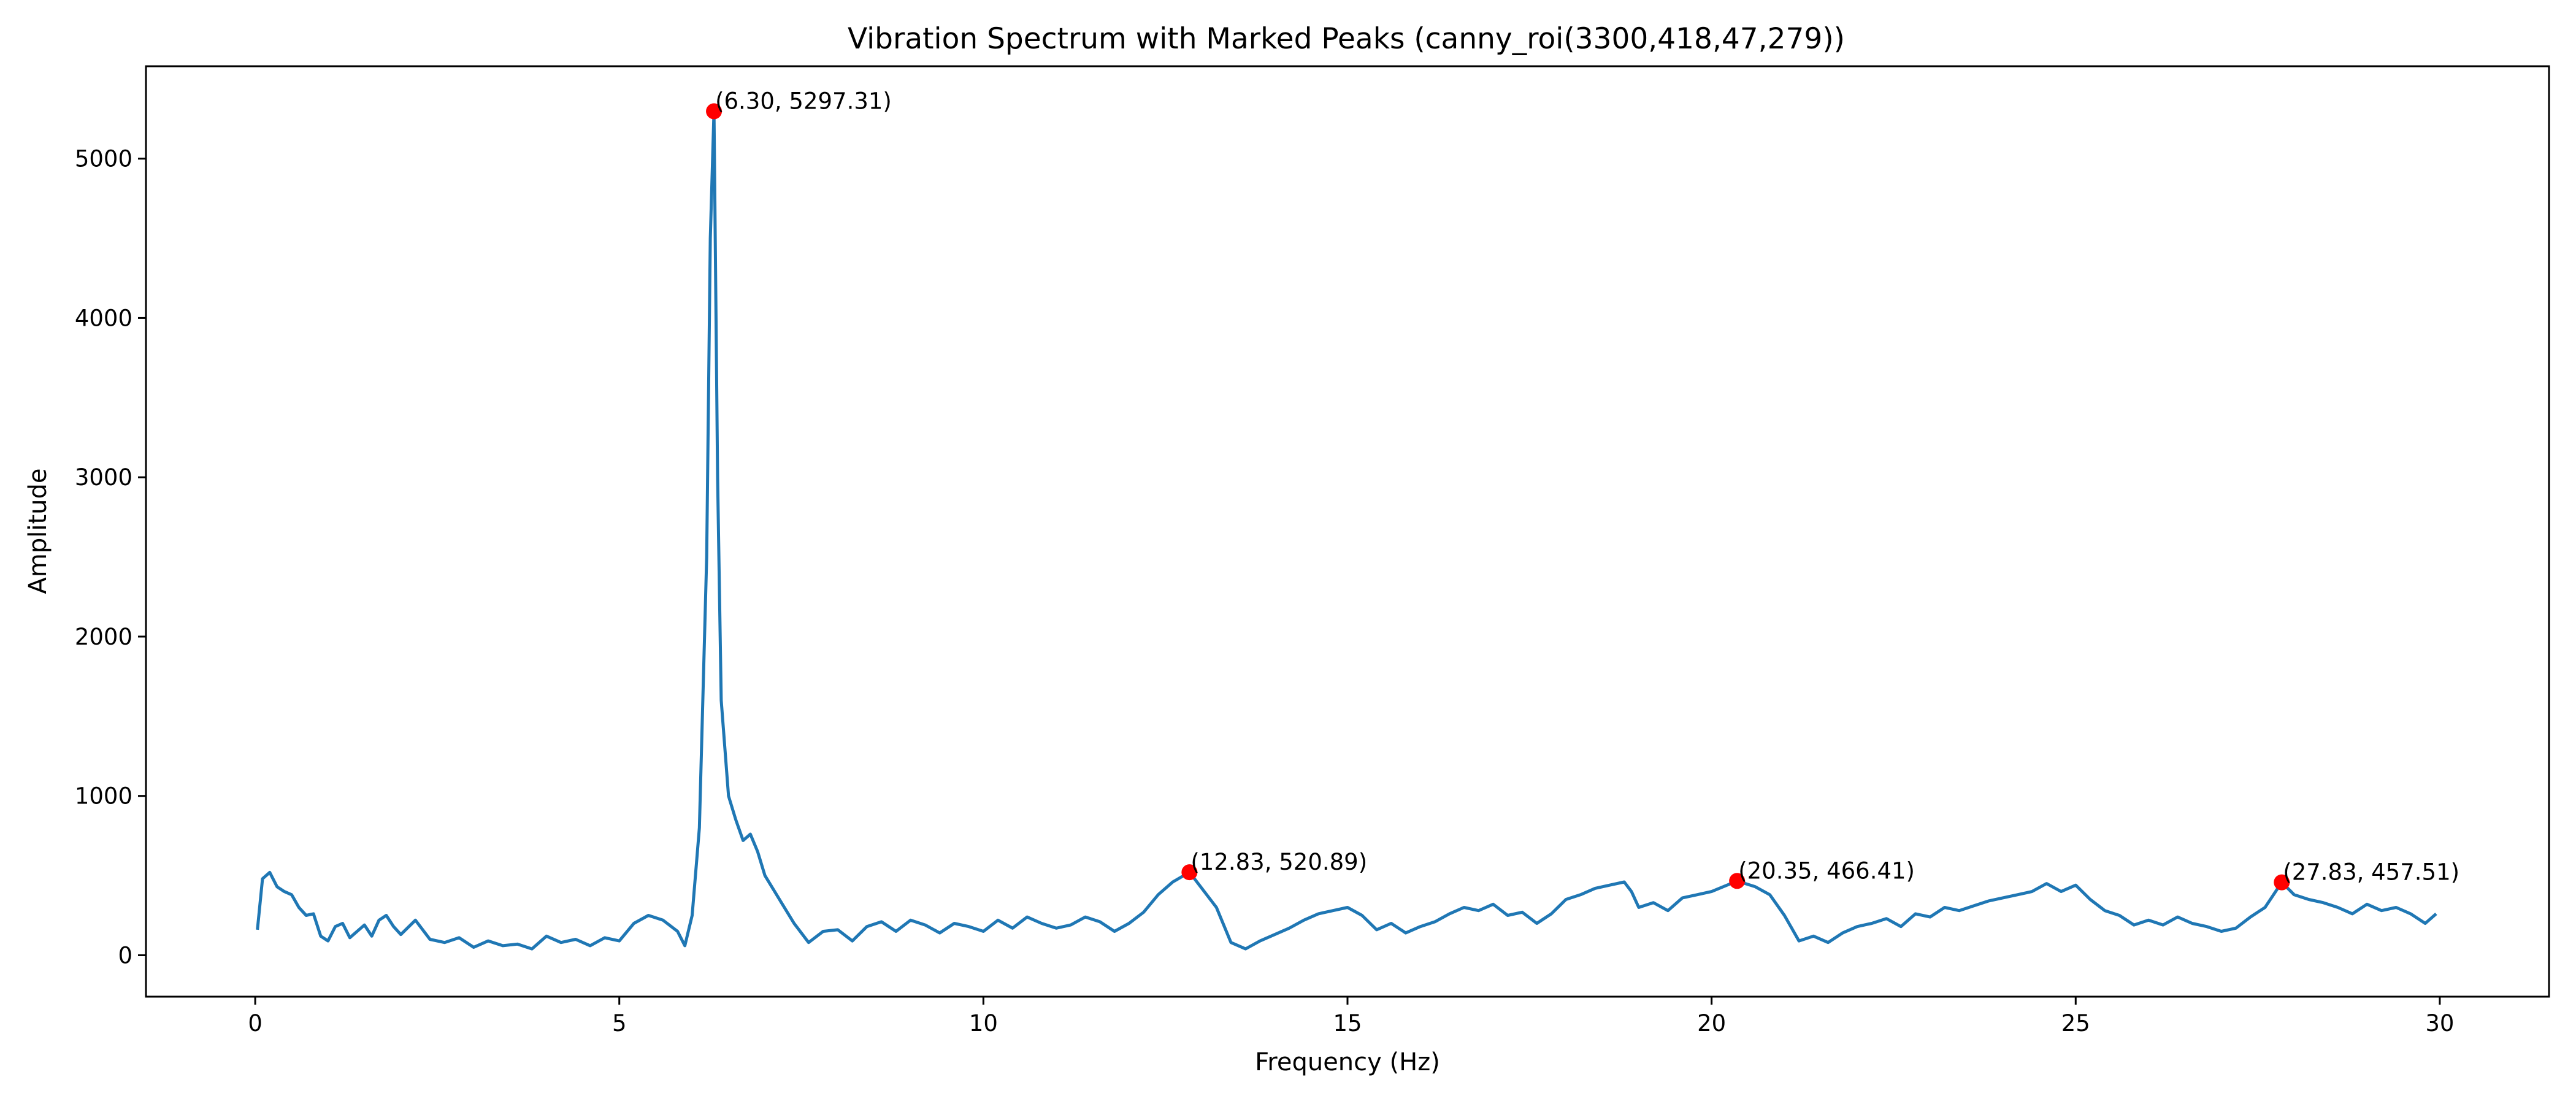  Describe the element at coordinates (983, 1023) in the screenshot. I see `x-tick-label: 10` at that location.